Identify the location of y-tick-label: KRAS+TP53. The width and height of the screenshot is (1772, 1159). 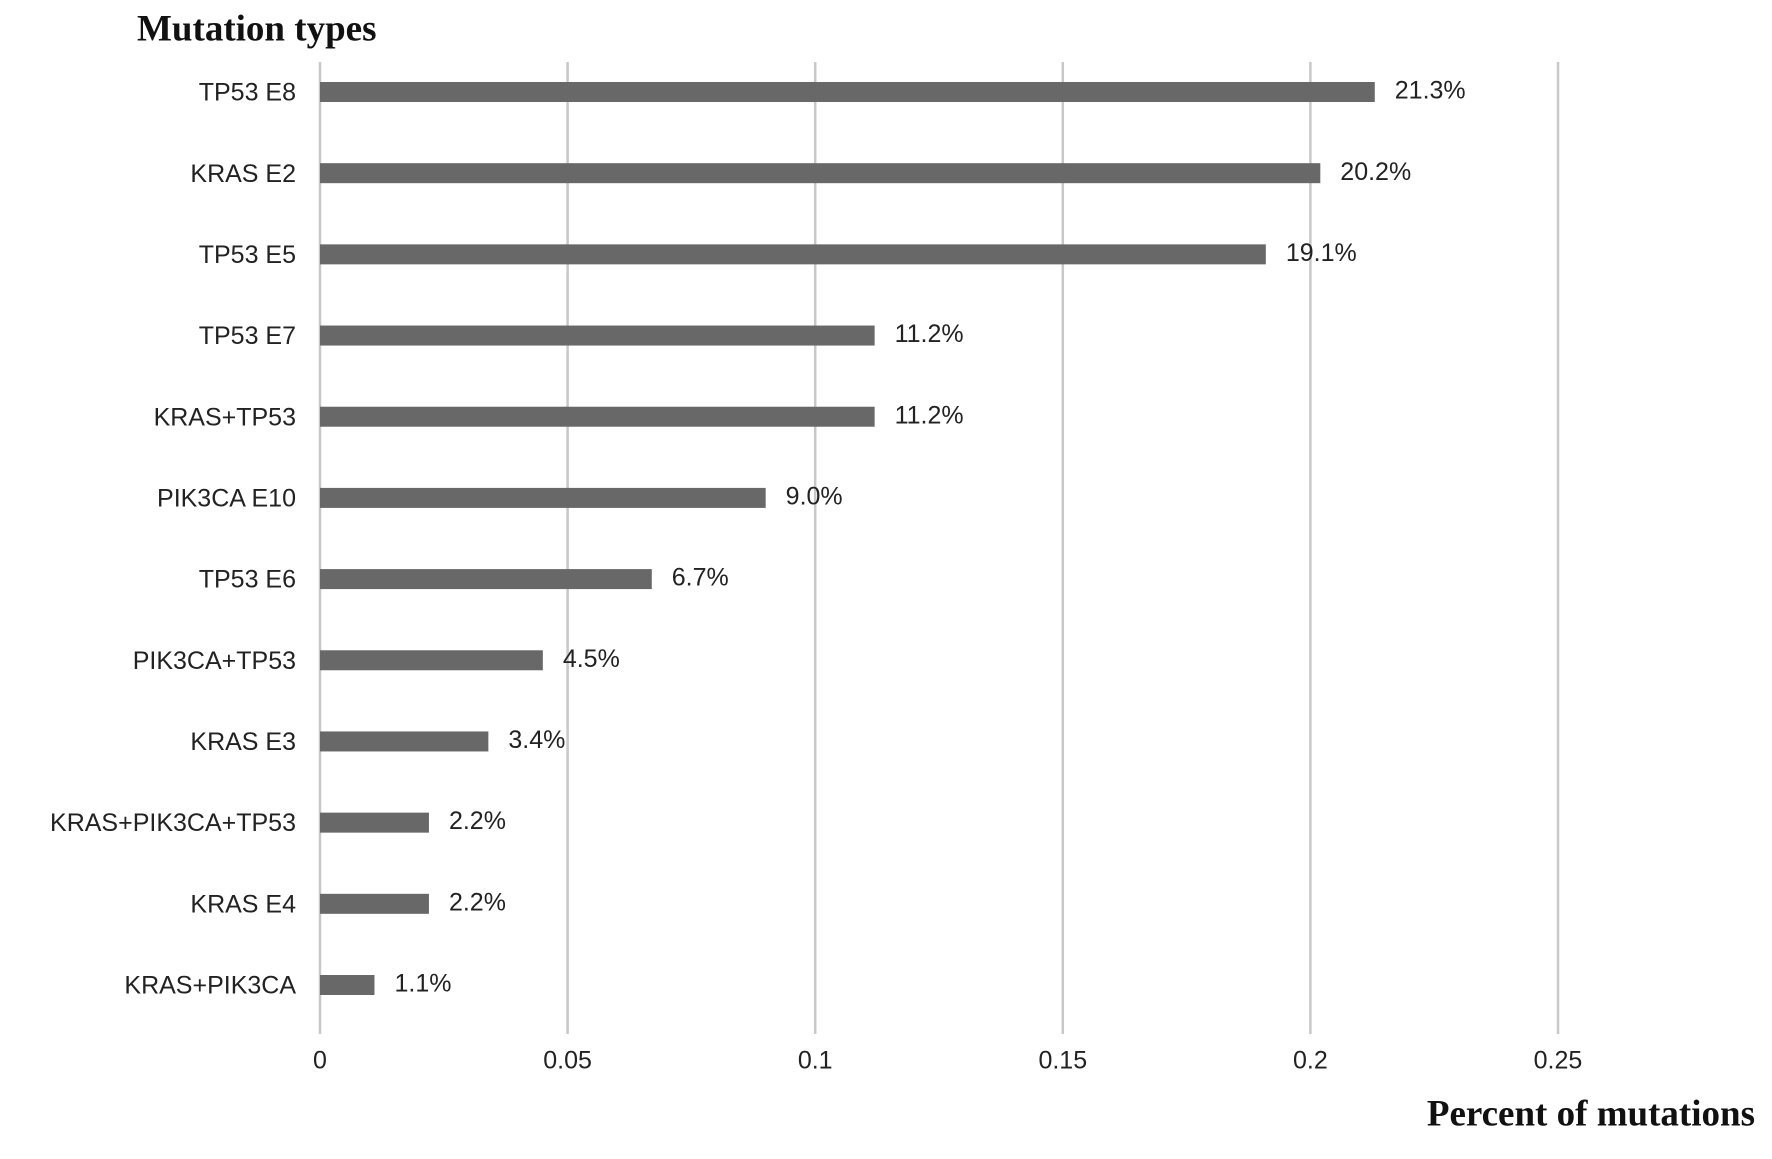
(225, 417).